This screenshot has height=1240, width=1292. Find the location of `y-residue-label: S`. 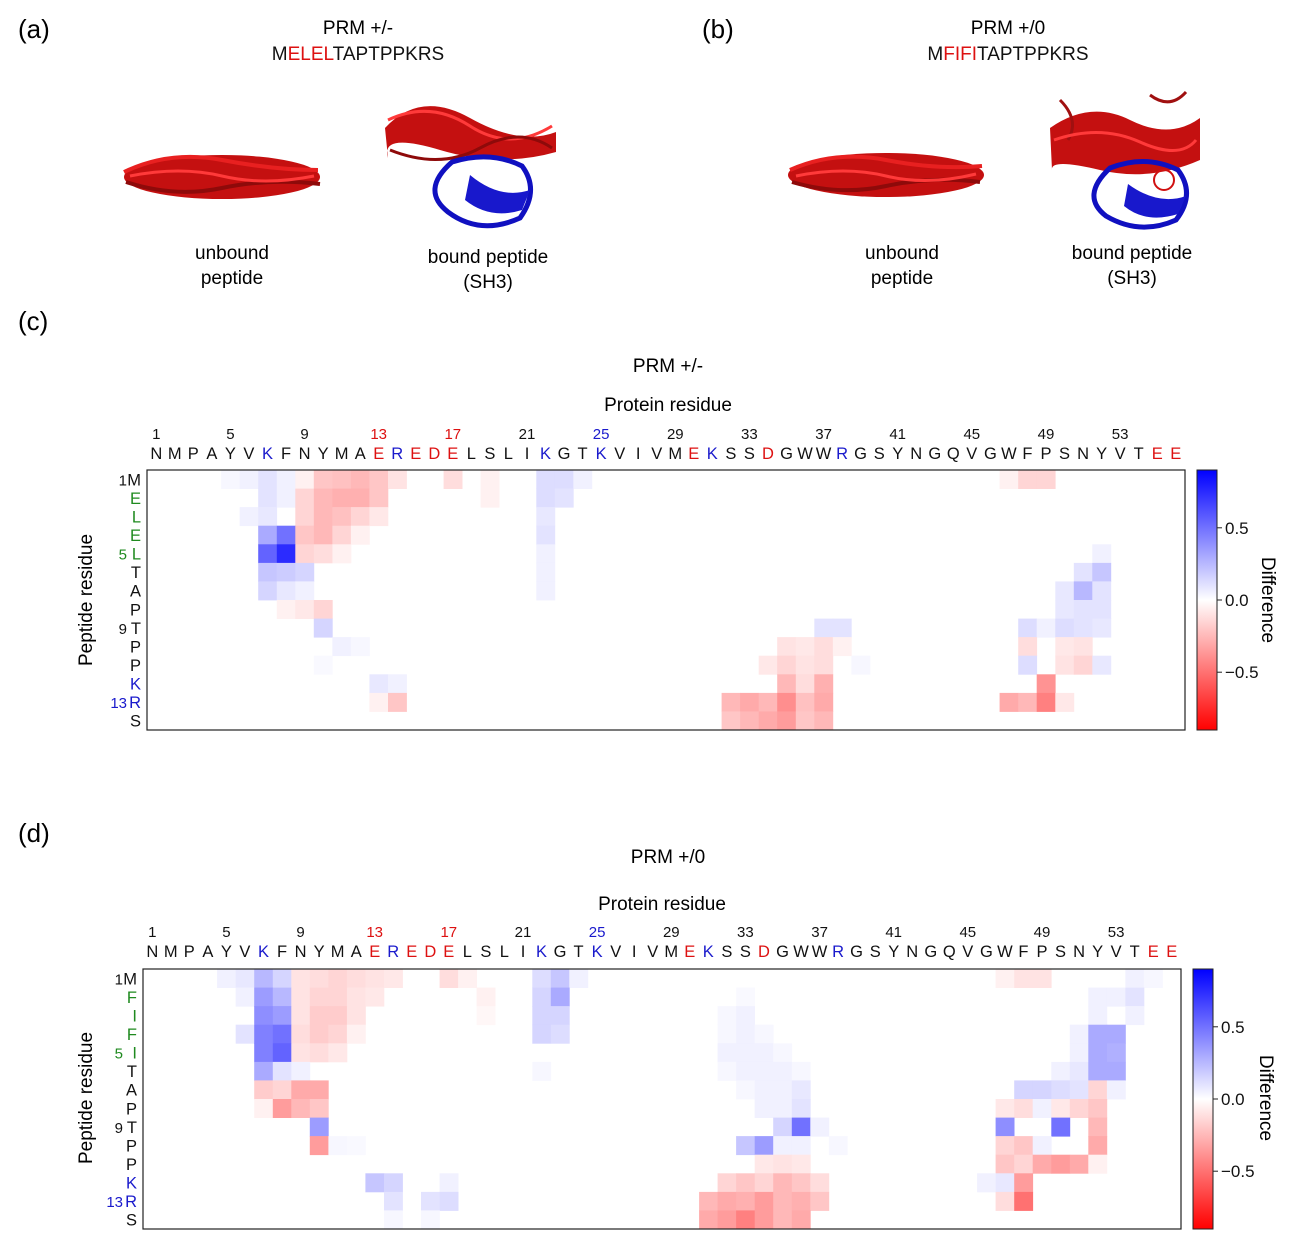

y-residue-label: S is located at coordinates (135, 722).